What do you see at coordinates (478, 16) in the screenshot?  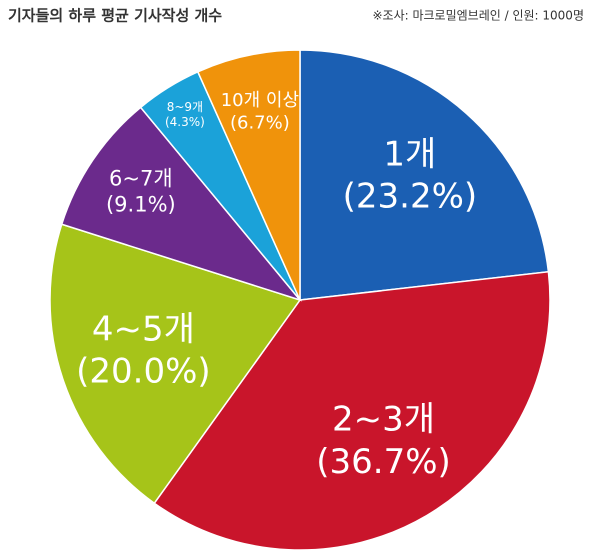 I see `chart-subtitle: ※조사: 마크로밀엠브레인 / 인원: 1000명` at bounding box center [478, 16].